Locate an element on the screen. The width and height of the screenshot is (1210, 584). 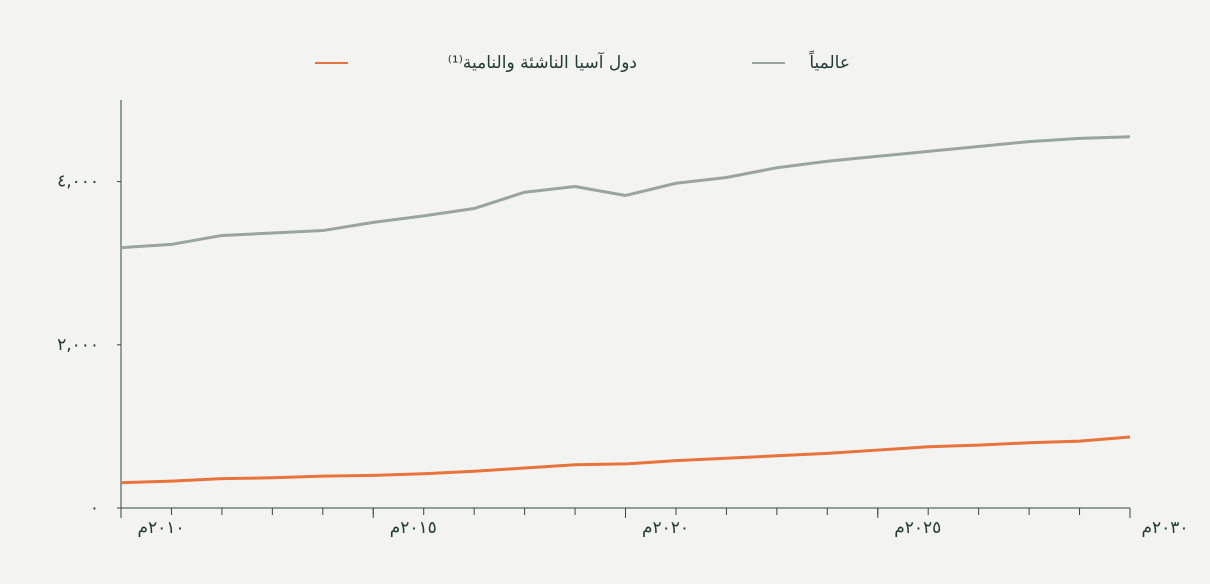
x-tick-label: ٢٠٢٠م is located at coordinates (665, 528).